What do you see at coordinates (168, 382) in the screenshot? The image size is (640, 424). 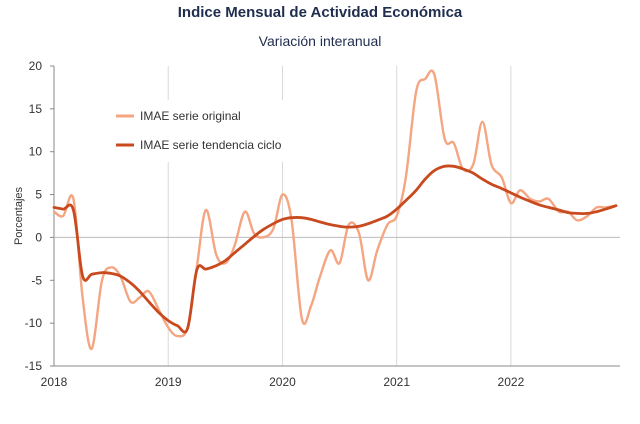 I see `x-tick-label: 2019` at bounding box center [168, 382].